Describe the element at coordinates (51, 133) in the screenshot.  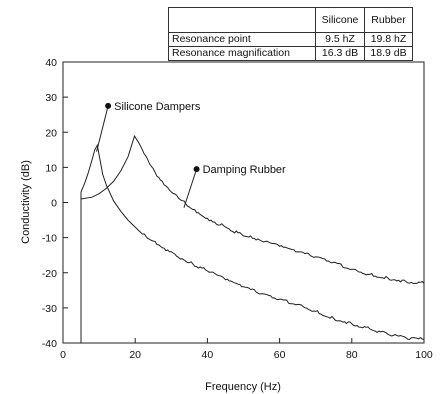
I see `y-tick-label: 20` at that location.